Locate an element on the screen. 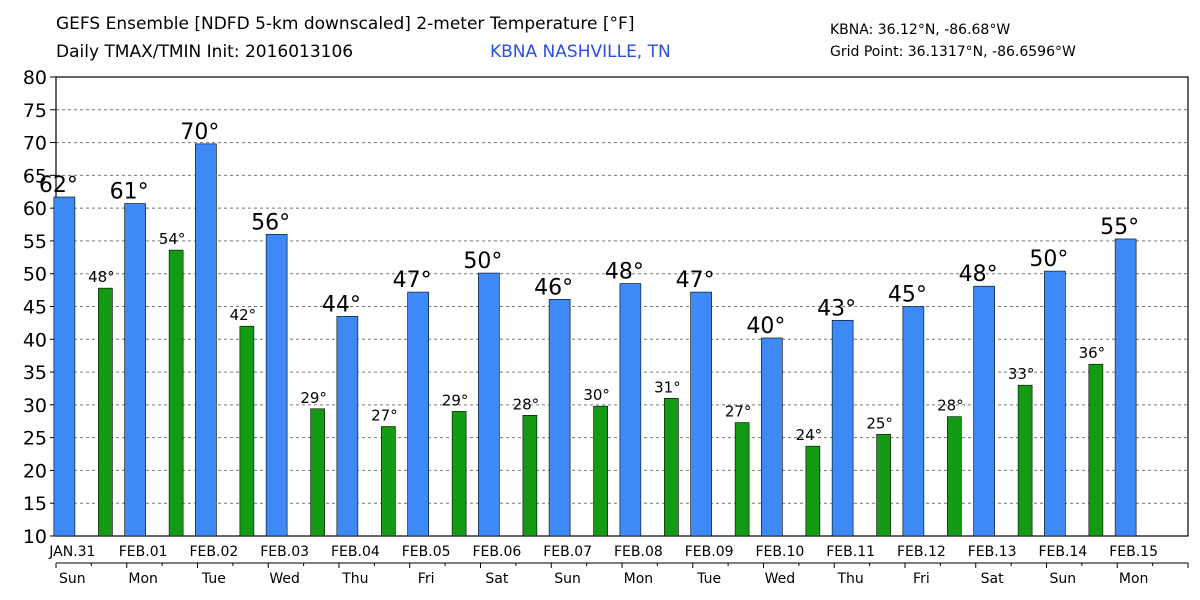 The image size is (1200, 600). date-label: FEB.12 is located at coordinates (921, 552).